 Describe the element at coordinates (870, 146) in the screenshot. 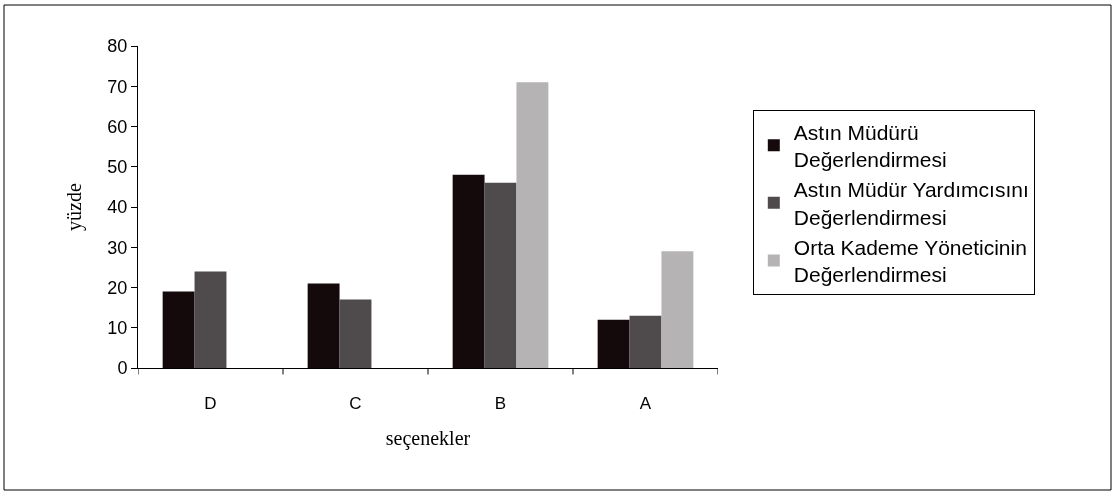

I see `legend-label: Astın Müdürü Değerlendirmesi` at that location.